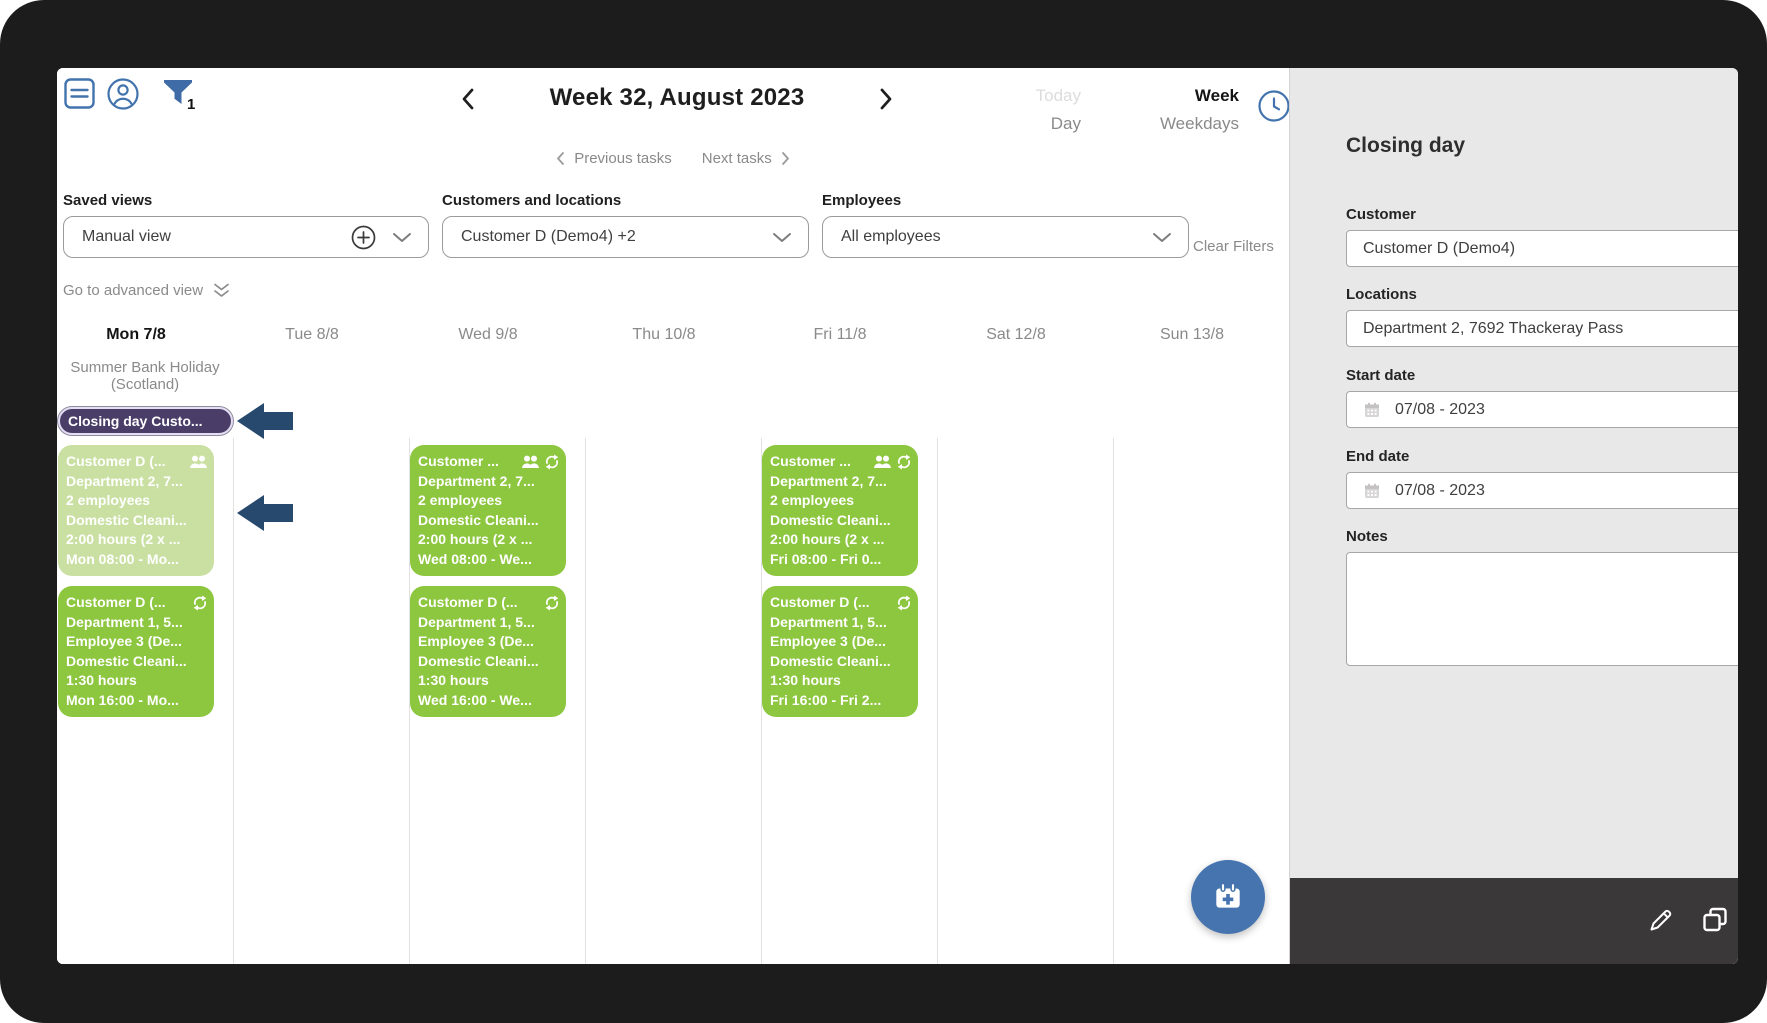  I want to click on tasks-nav: Previous tasks Next tasks, so click(673, 158).